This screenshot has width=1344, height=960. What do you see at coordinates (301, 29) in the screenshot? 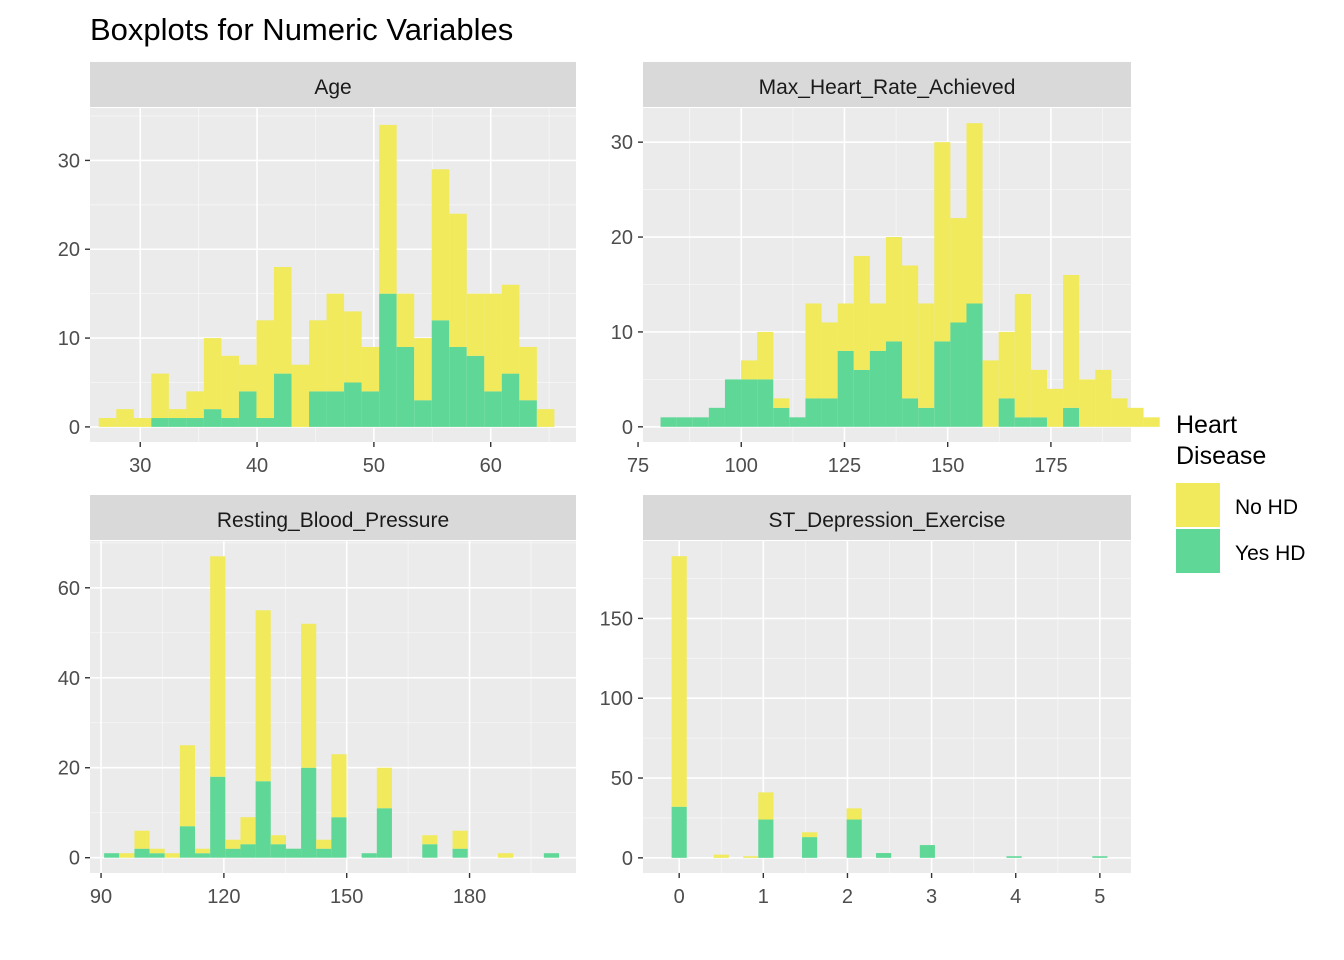
I see `figure-title: Boxplots for Numeric Variables` at bounding box center [301, 29].